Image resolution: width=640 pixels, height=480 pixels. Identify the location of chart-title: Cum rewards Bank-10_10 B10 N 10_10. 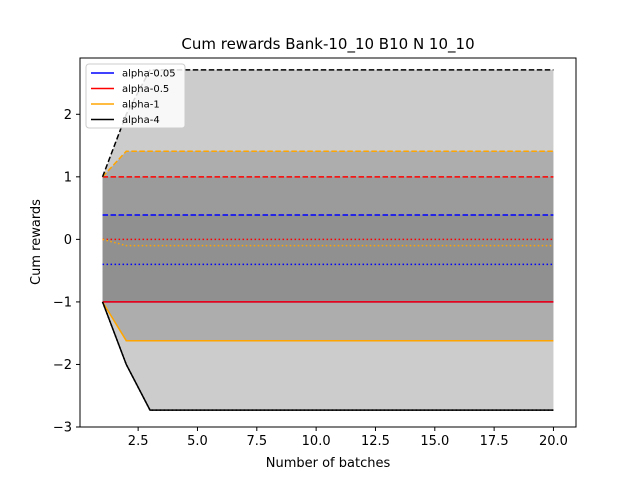
(327, 44).